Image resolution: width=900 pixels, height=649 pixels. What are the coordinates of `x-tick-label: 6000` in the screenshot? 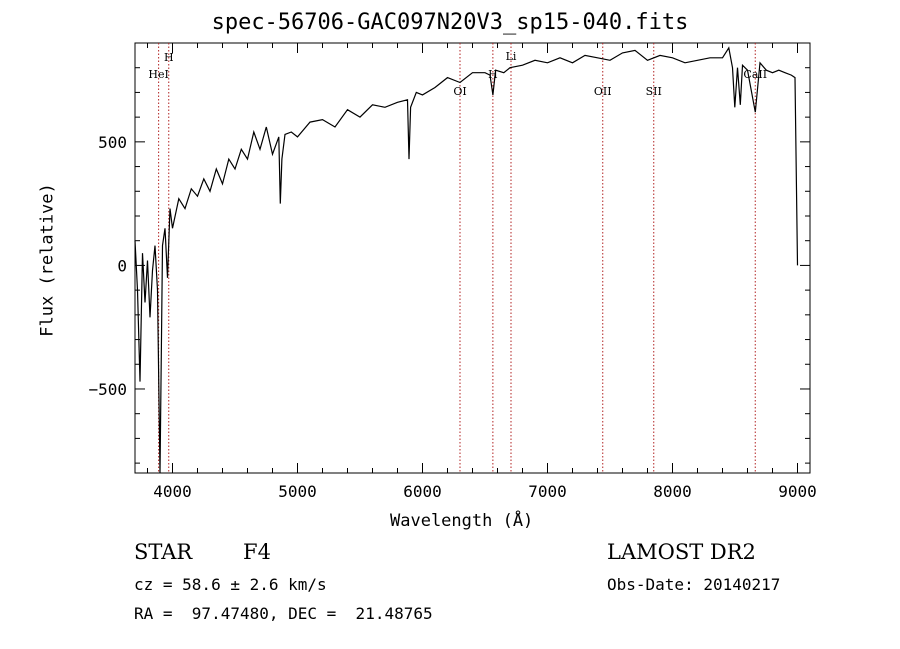 It's located at (422, 491).